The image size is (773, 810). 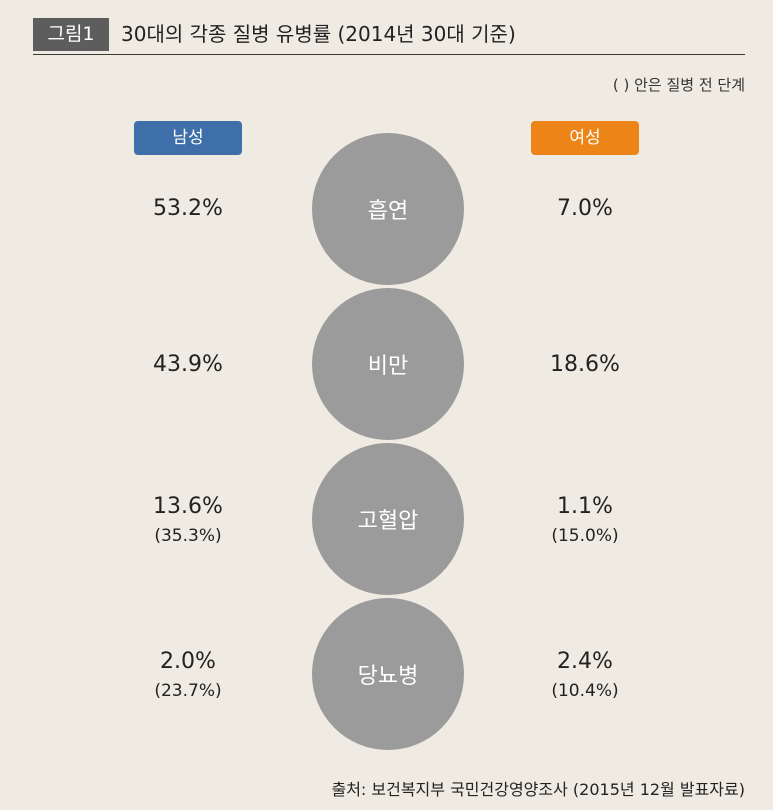 What do you see at coordinates (585, 676) in the screenshot?
I see `female-value: 2.4% (10.4%)` at bounding box center [585, 676].